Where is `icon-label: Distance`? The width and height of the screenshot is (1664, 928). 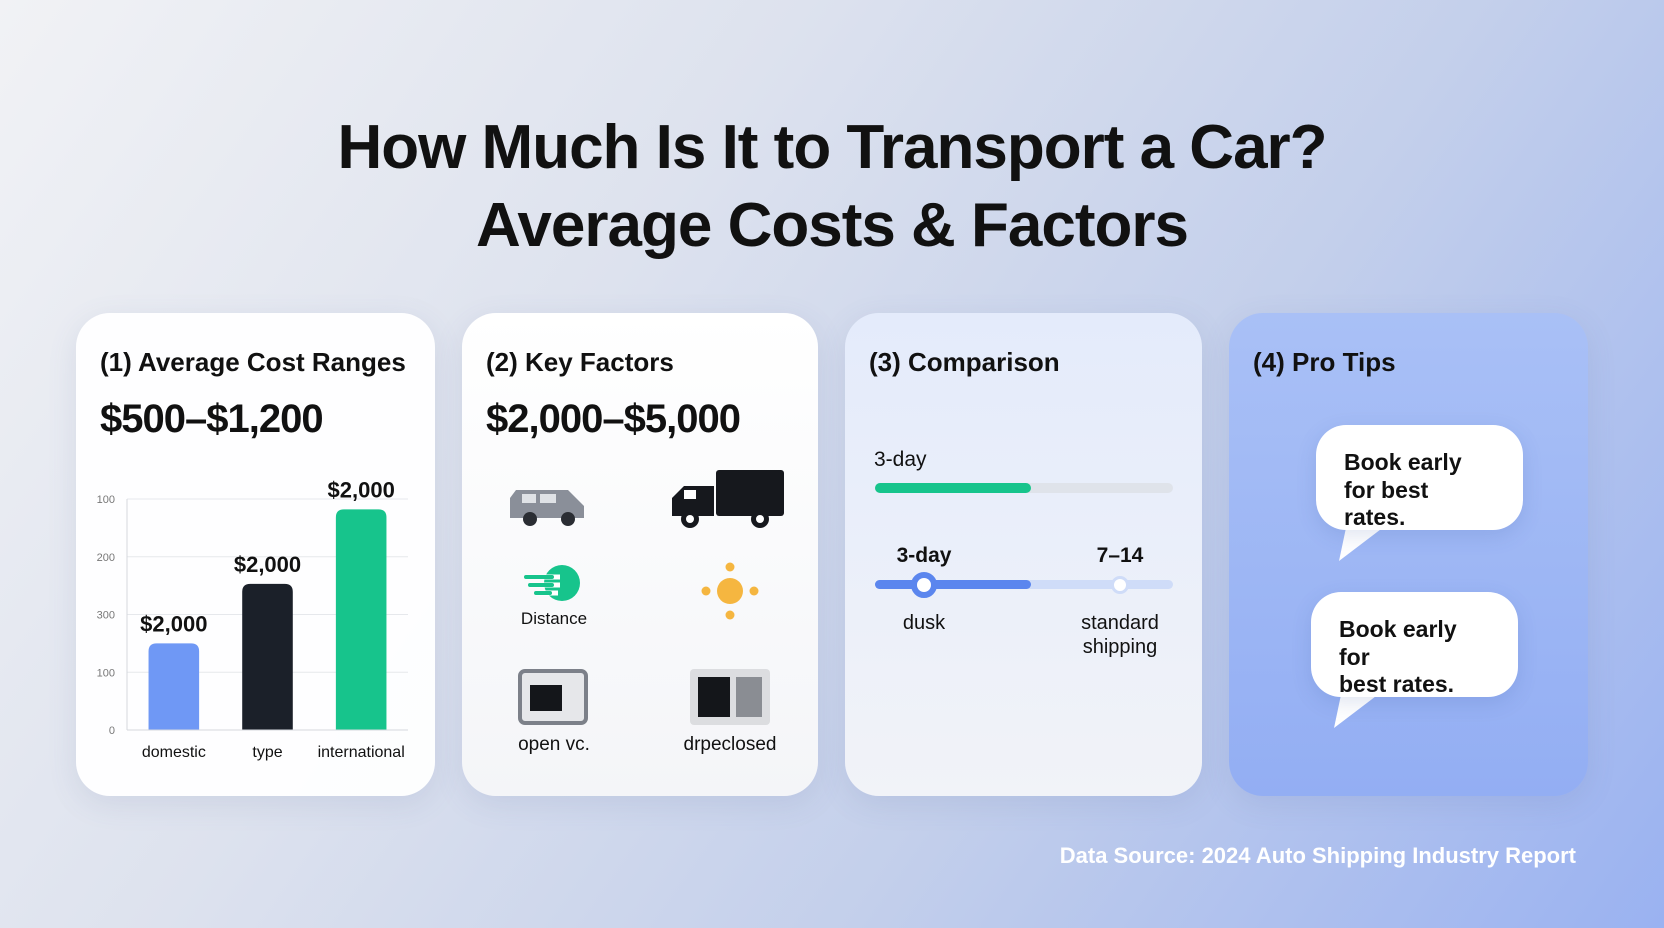 icon-label: Distance is located at coordinates (554, 618).